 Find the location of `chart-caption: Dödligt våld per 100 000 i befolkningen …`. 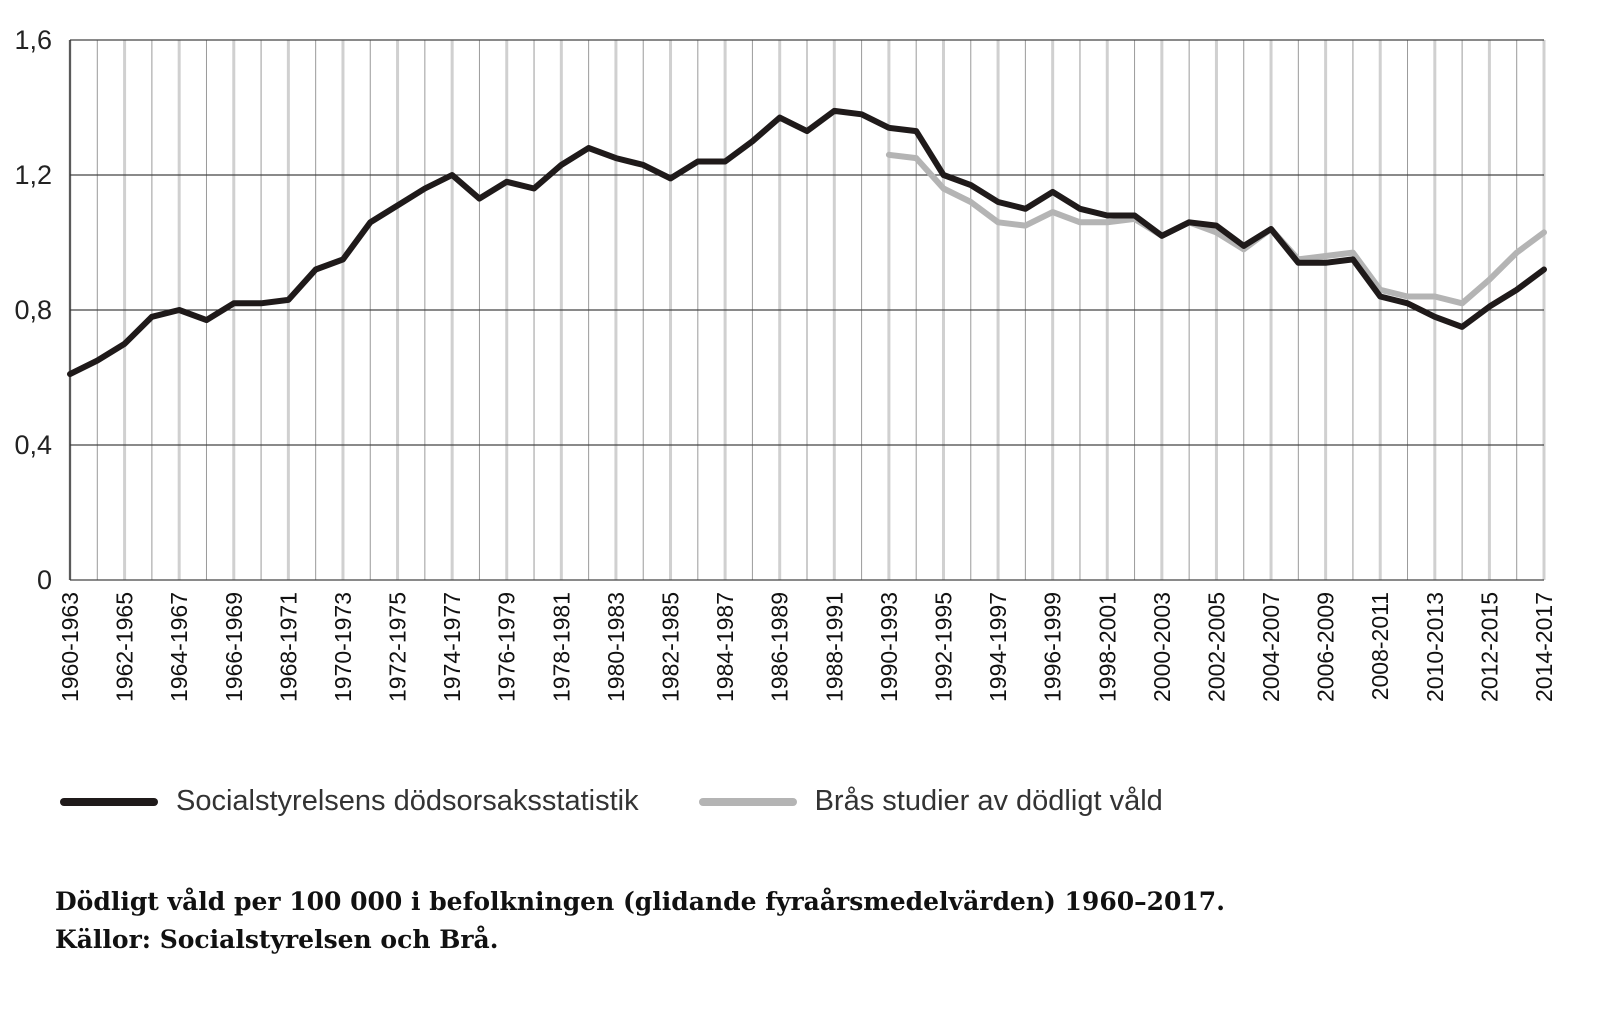

chart-caption: Dödligt våld per 100 000 i befolkningen … is located at coordinates (640, 921).